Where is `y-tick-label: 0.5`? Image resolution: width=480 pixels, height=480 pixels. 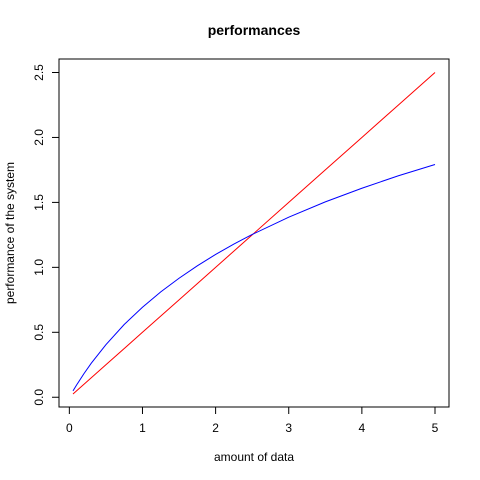
y-tick-label: 0.5 is located at coordinates (39, 332).